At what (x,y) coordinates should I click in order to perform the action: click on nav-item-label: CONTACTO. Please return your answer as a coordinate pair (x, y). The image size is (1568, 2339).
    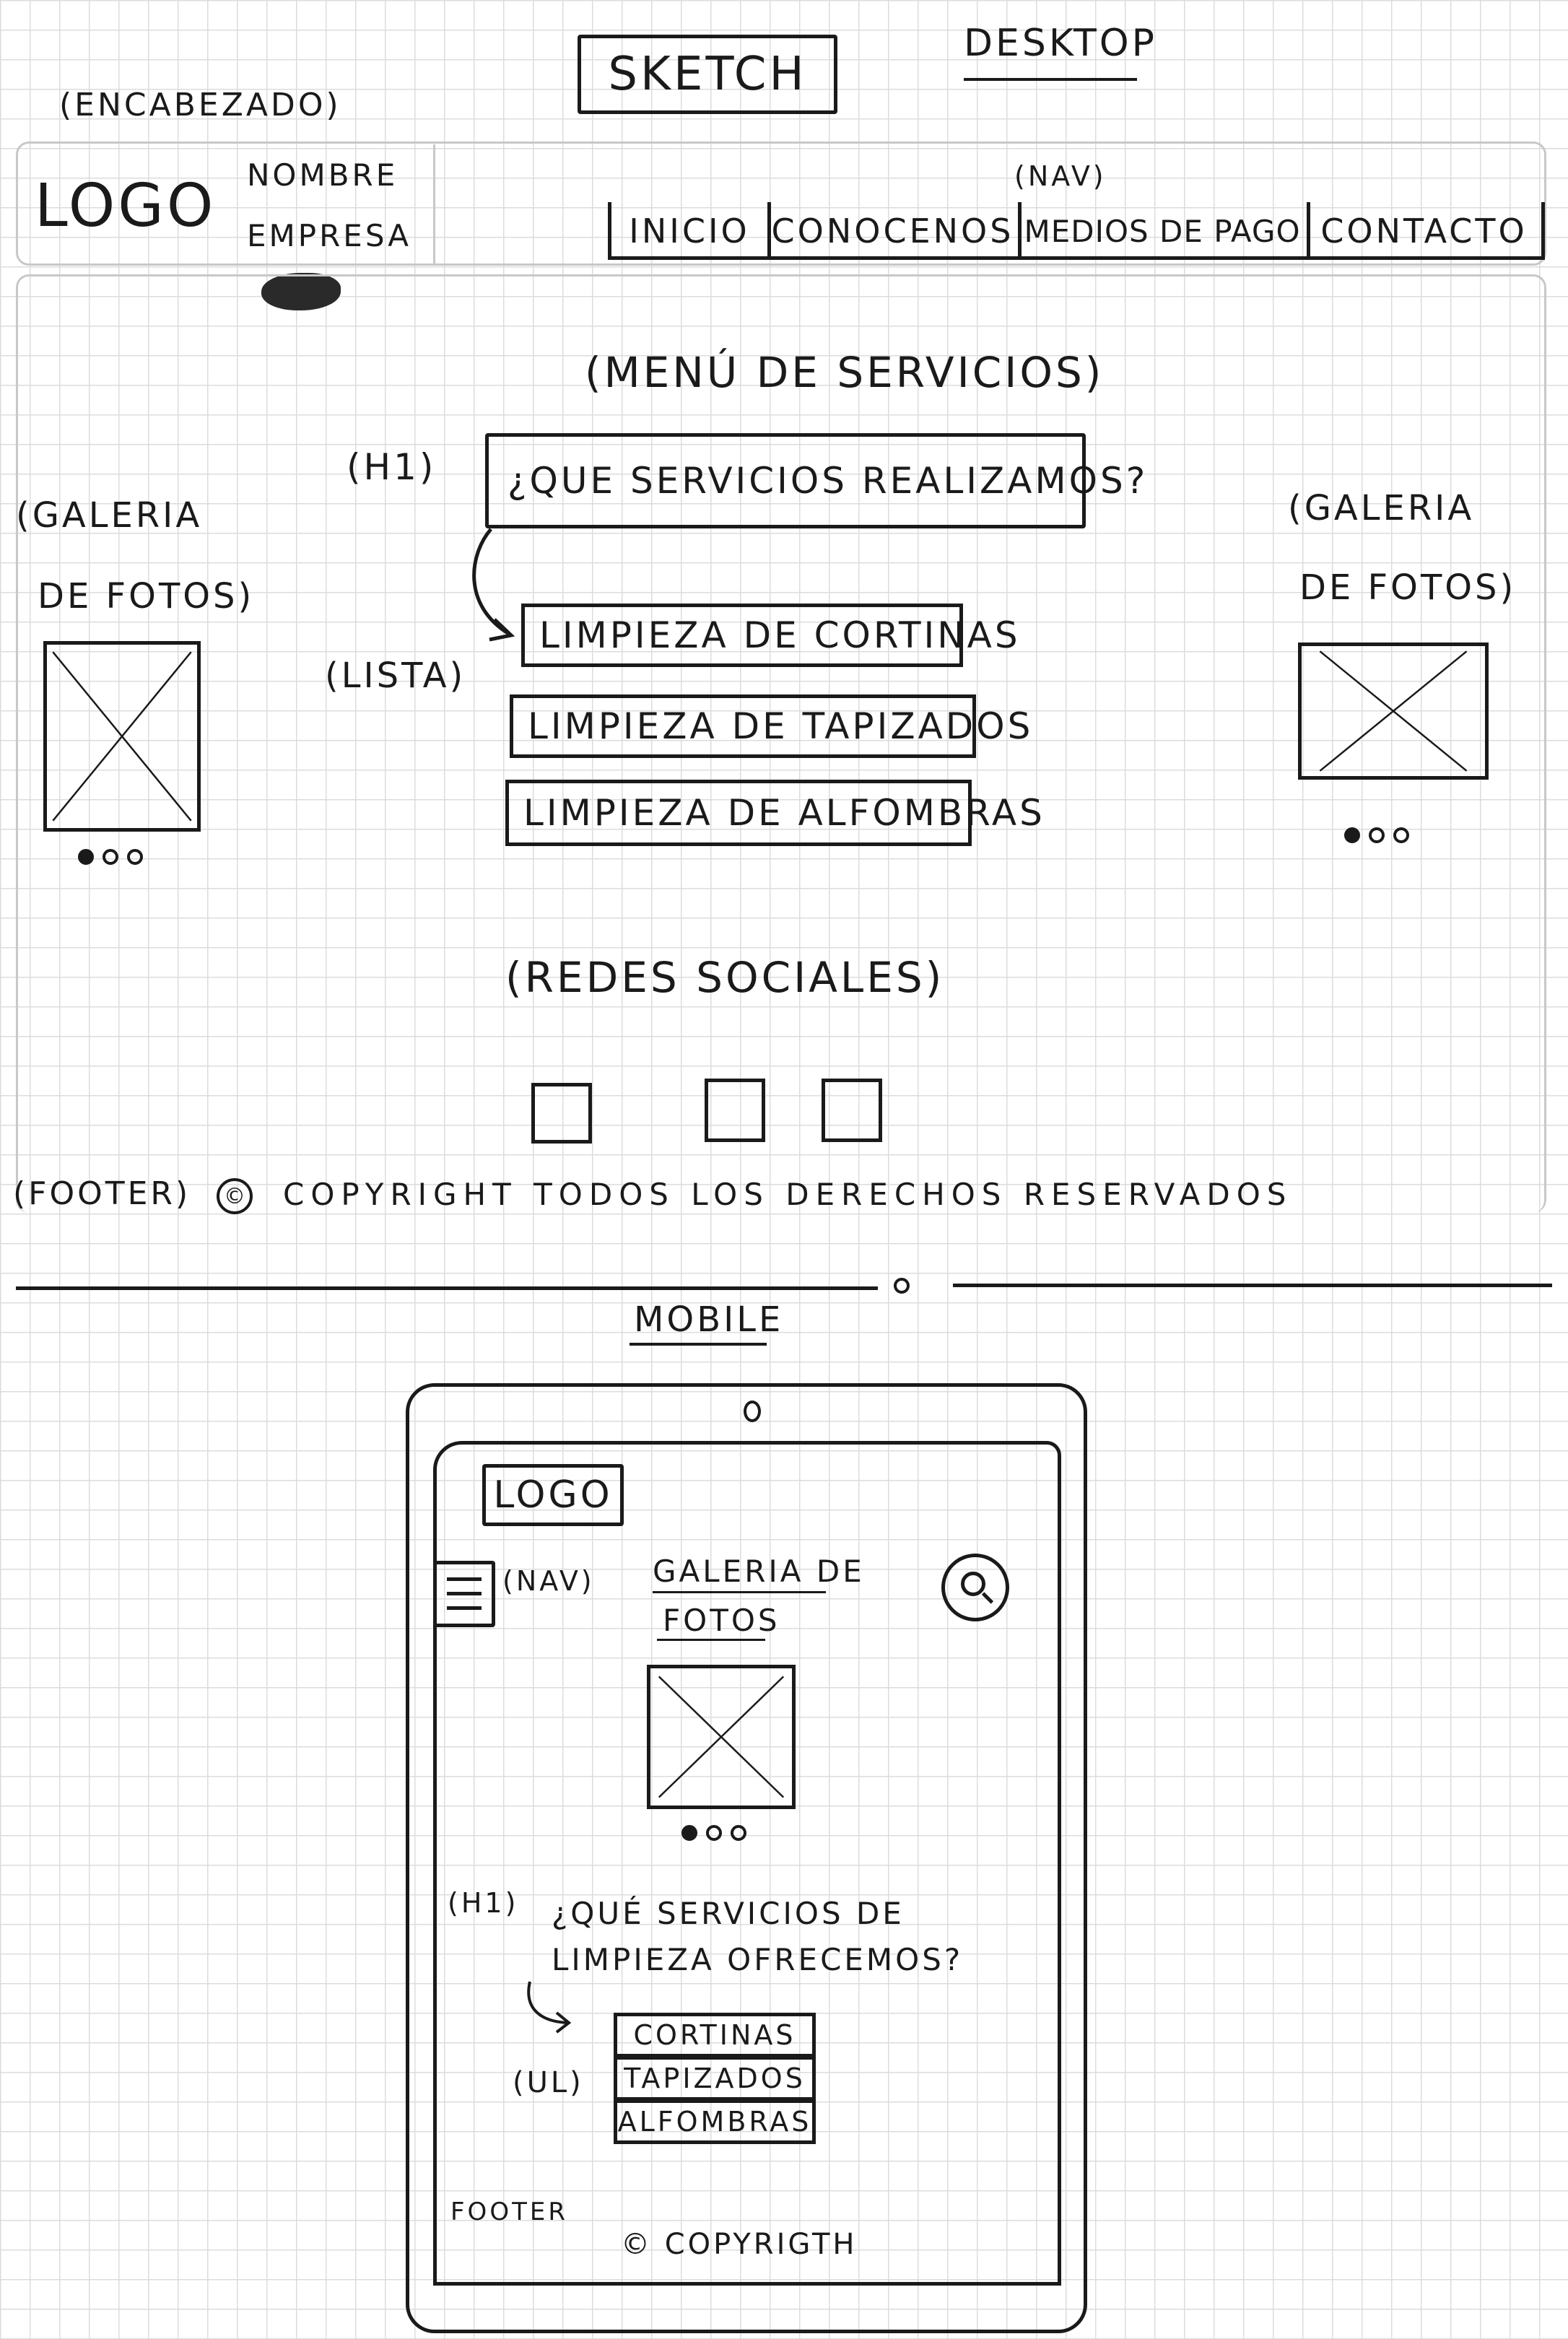
    Looking at the image, I should click on (1424, 231).